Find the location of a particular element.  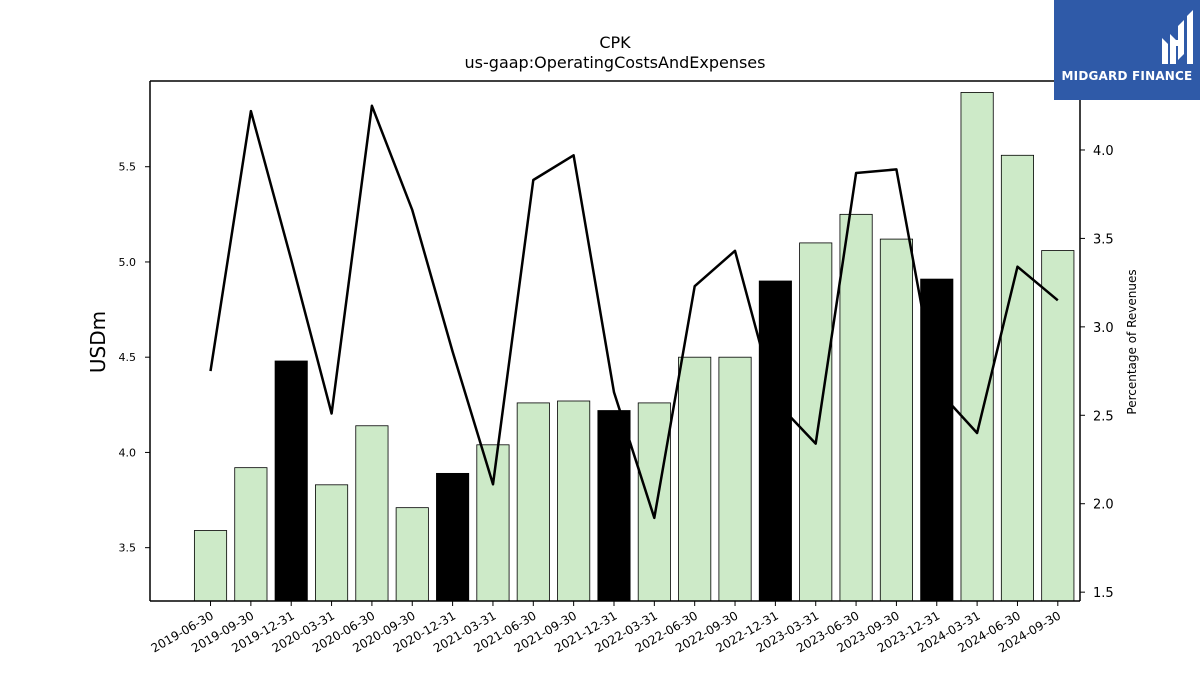

y-right-tick-label: 2.0 is located at coordinates (1103, 505).